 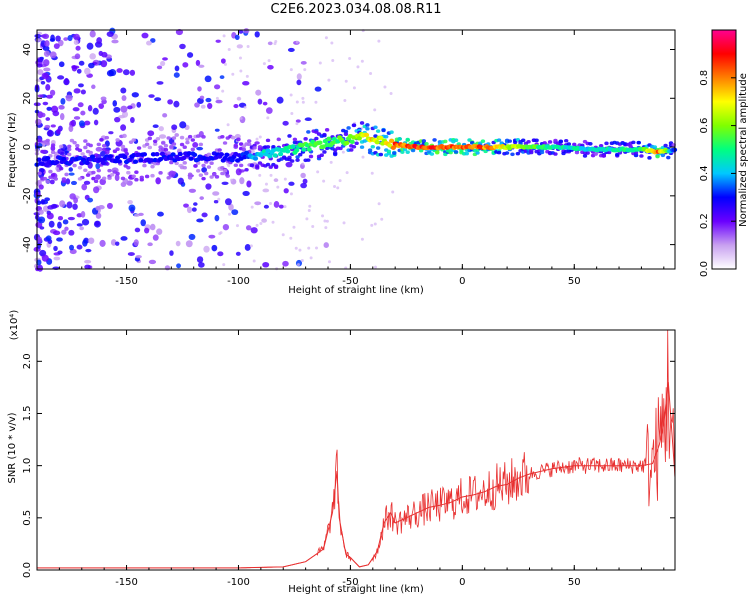 I want to click on colorbar-tick-label: 0.6, so click(x=704, y=126).